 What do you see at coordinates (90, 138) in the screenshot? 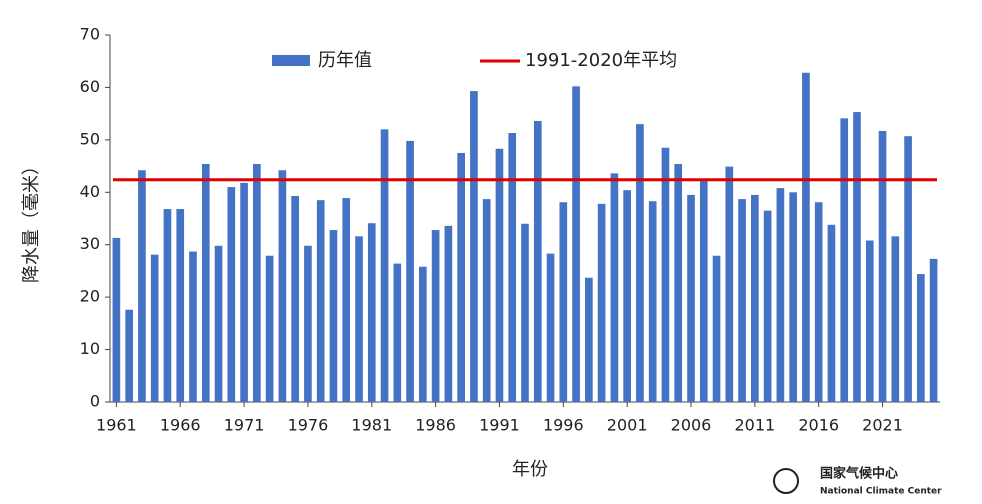
I see `y-tick-label: 50` at bounding box center [90, 138].